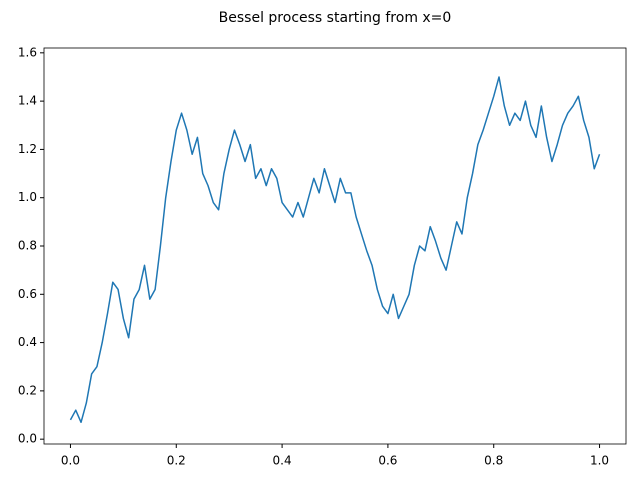 The height and width of the screenshot is (480, 640). Describe the element at coordinates (27, 246) in the screenshot. I see `y-tick-label: 0.8` at that location.